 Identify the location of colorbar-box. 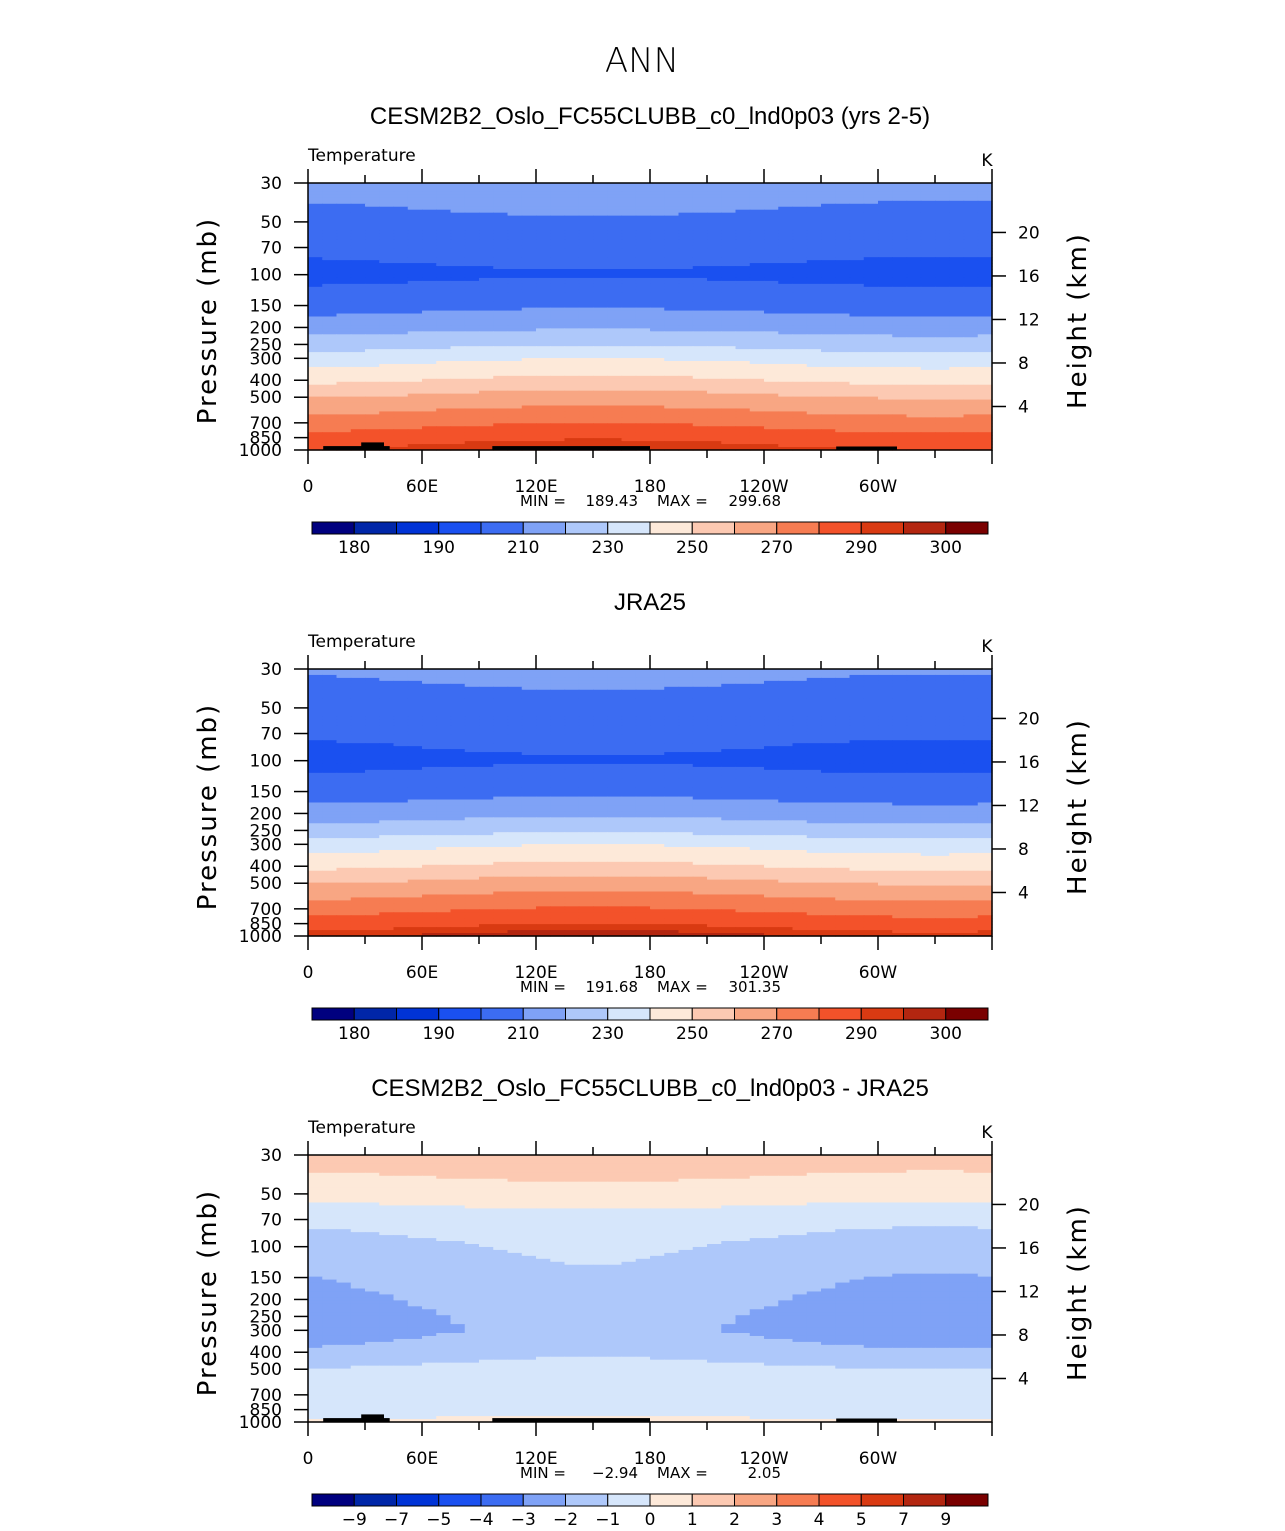
(967, 528).